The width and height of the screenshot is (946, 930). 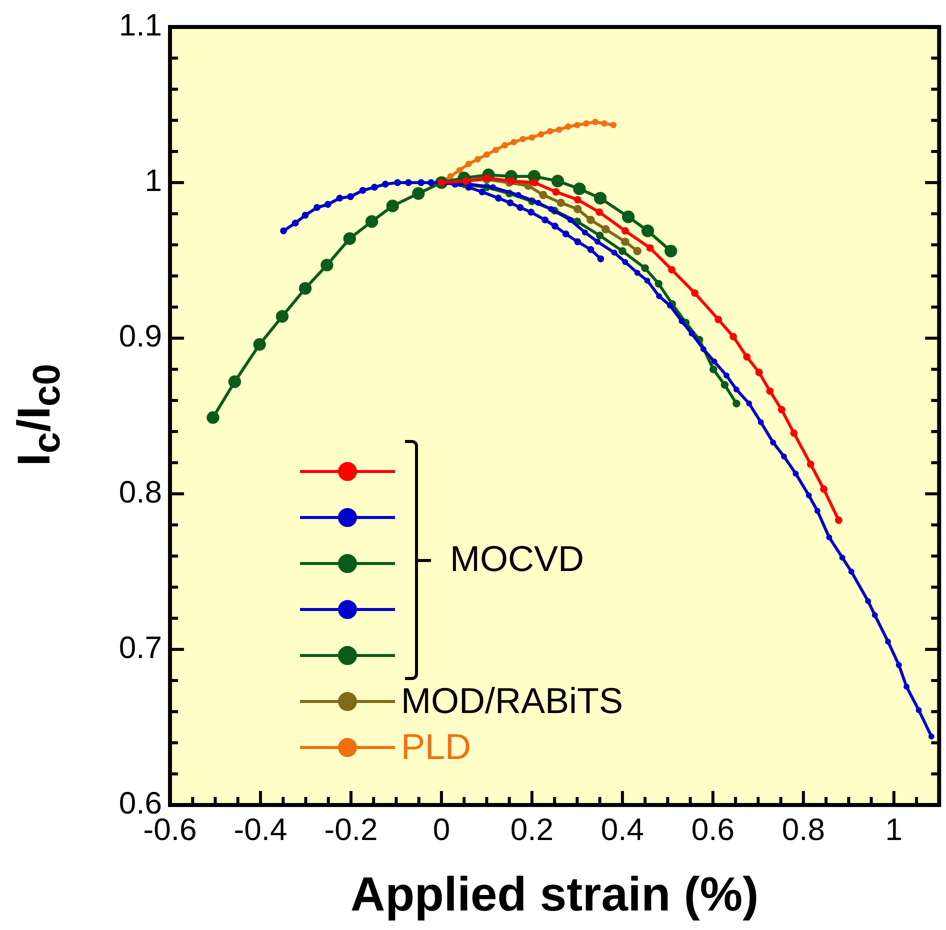 I want to click on x-tick-label: 0.2, so click(x=532, y=830).